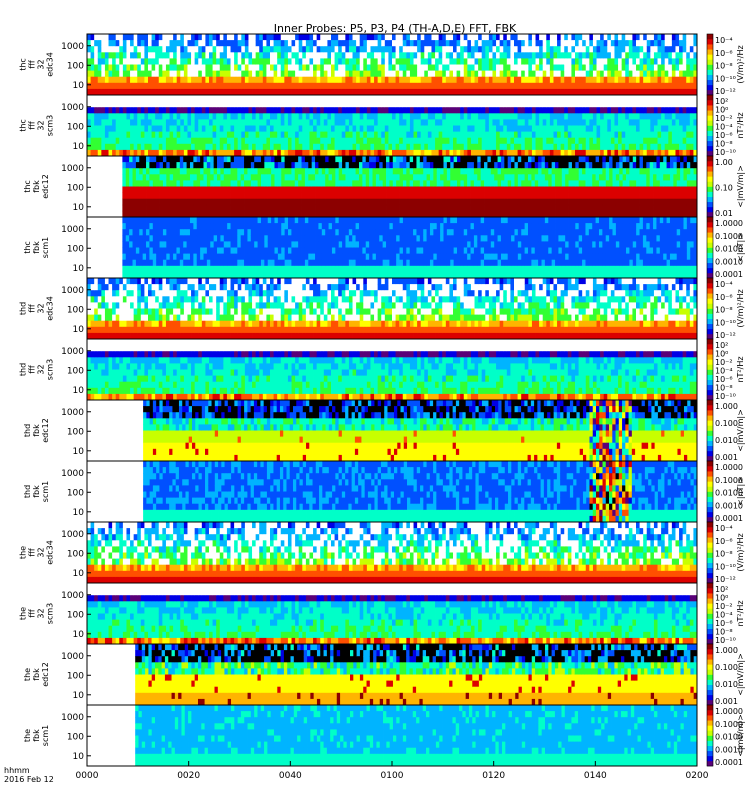 This screenshot has width=750, height=800. What do you see at coordinates (724, 379) in the screenshot?
I see `colorbar-tick-label: 10⁻⁶` at bounding box center [724, 379].